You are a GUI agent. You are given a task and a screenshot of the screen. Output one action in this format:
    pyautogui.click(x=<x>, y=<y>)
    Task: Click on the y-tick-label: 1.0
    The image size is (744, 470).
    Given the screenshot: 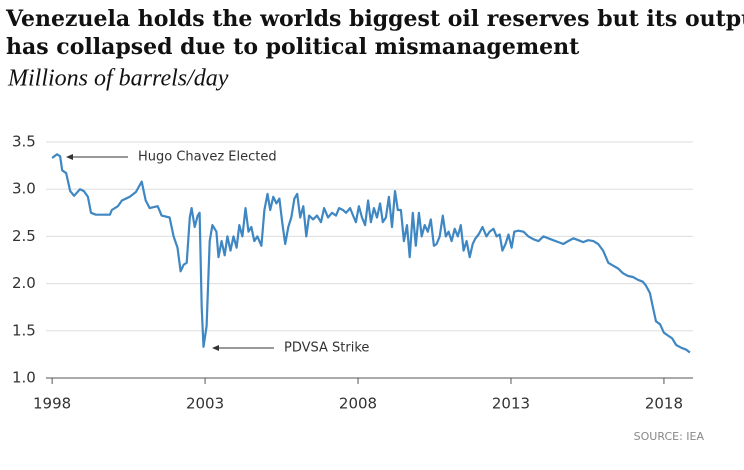 What is the action you would take?
    pyautogui.click(x=24, y=378)
    